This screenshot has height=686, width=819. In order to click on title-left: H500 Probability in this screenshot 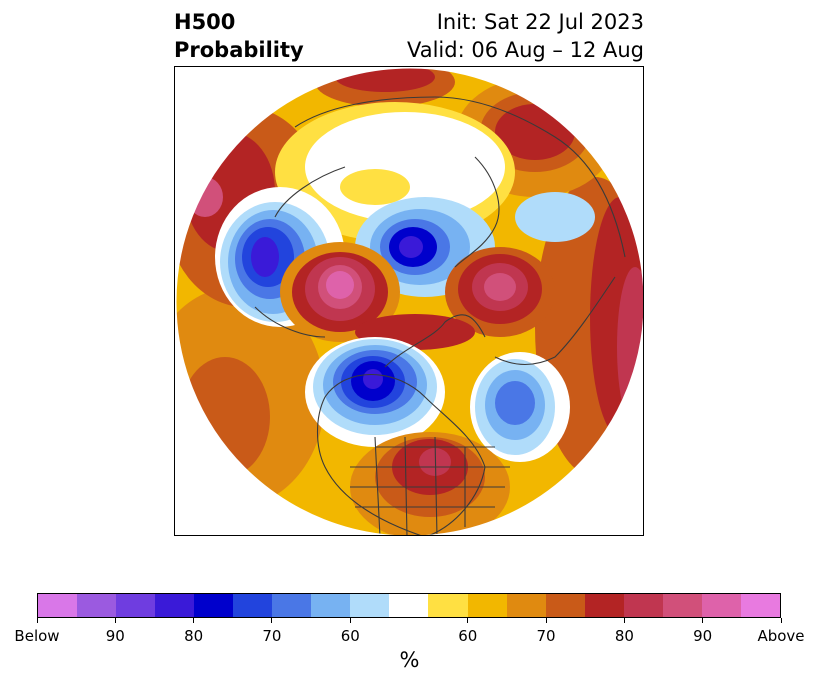, I will do `click(239, 36)`.